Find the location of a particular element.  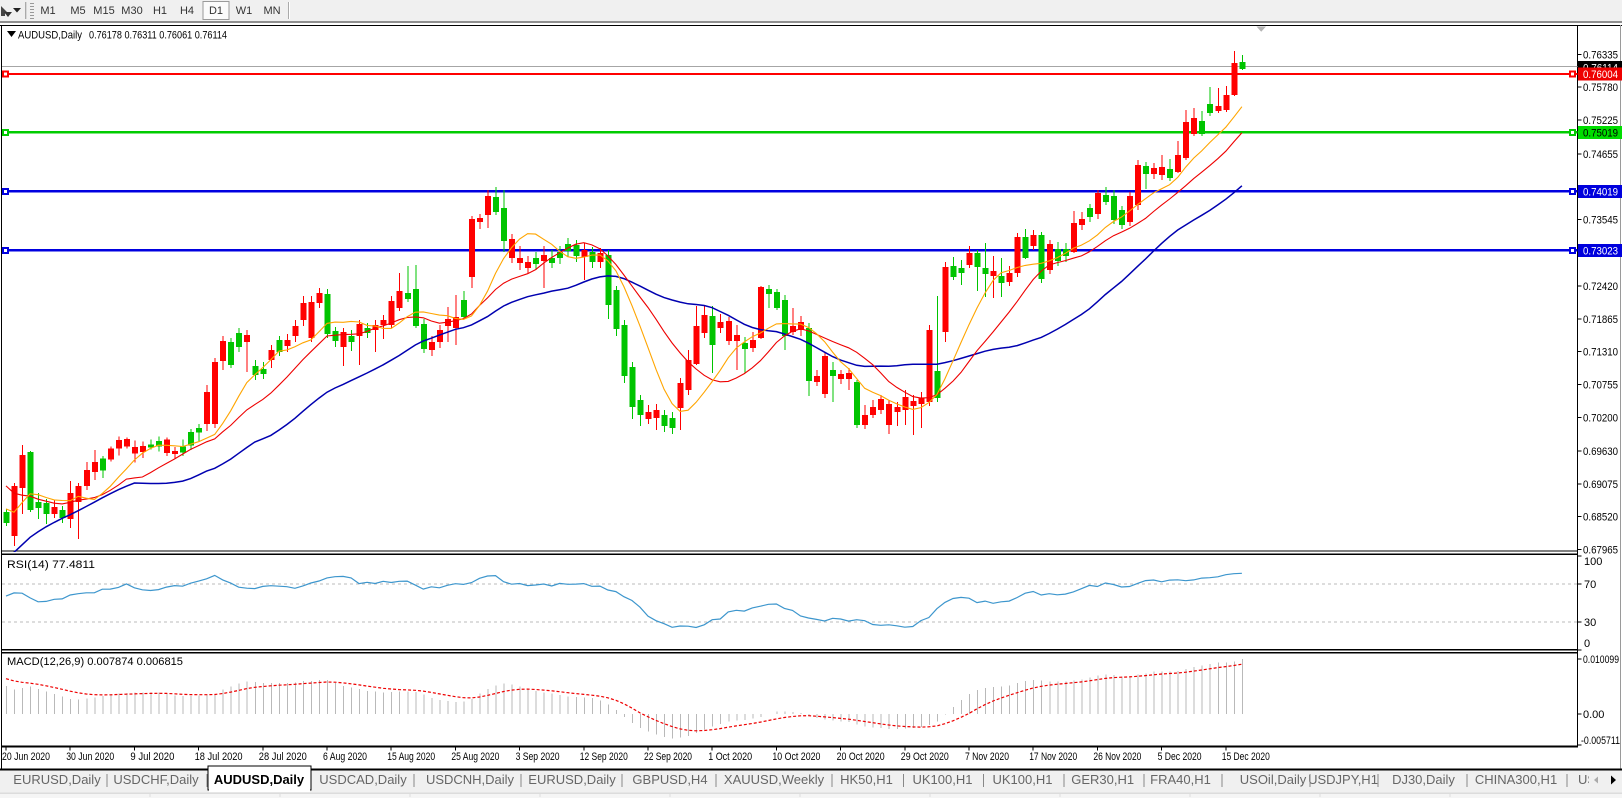

svg-text: 29 Oct 2020 is located at coordinates (925, 757).